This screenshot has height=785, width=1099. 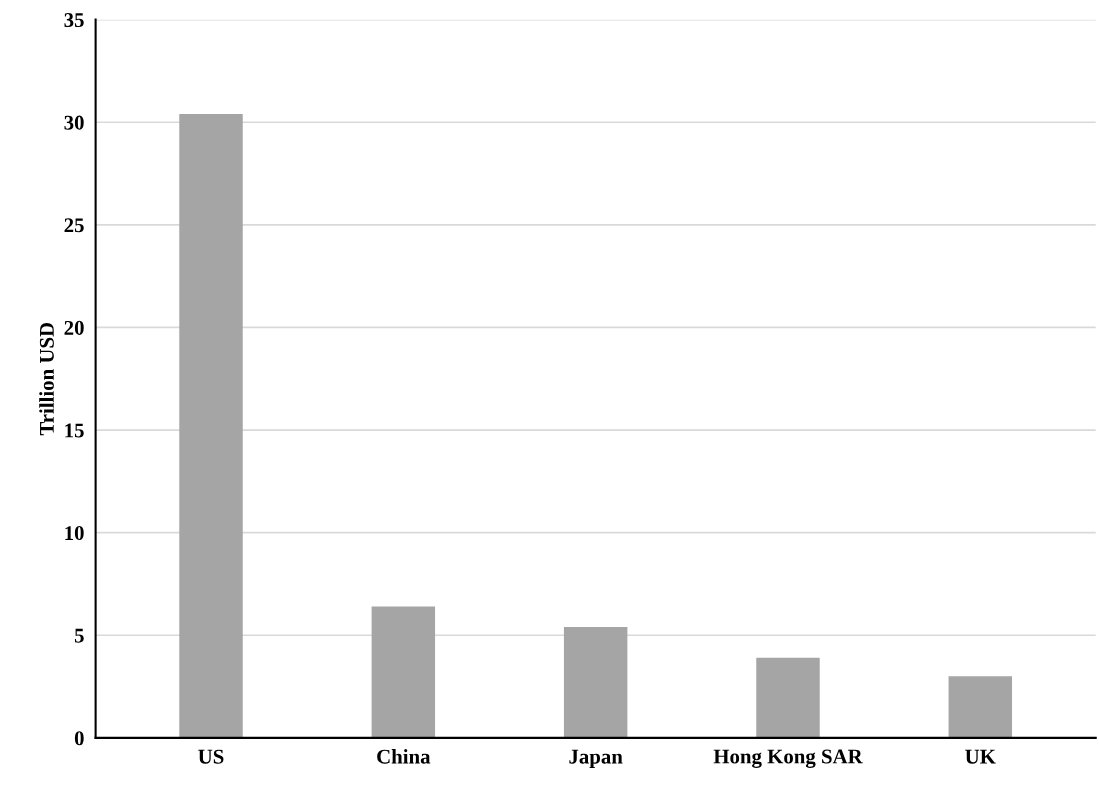 I want to click on x-tick-label: China, so click(x=404, y=756).